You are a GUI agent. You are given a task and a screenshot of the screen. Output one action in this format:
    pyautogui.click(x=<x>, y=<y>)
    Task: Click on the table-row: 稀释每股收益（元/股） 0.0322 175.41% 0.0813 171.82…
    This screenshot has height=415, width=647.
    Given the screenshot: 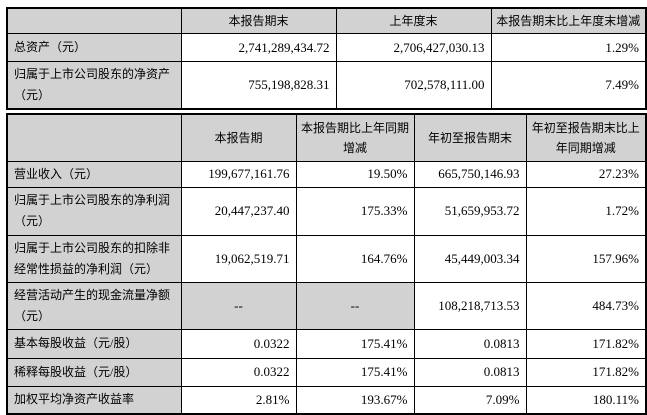 What is the action you would take?
    pyautogui.click(x=326, y=372)
    